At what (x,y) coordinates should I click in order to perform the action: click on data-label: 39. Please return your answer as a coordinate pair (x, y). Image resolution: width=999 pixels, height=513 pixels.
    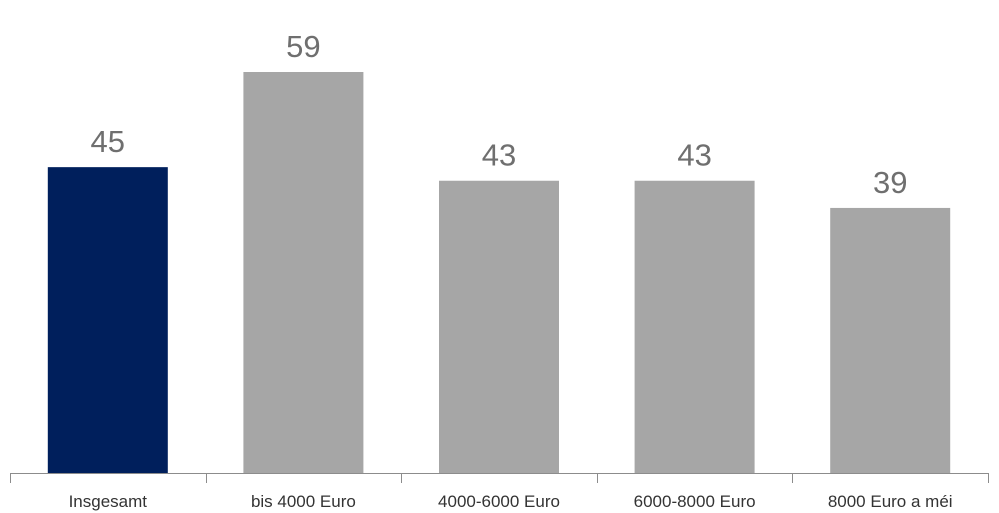
    Looking at the image, I should click on (890, 182).